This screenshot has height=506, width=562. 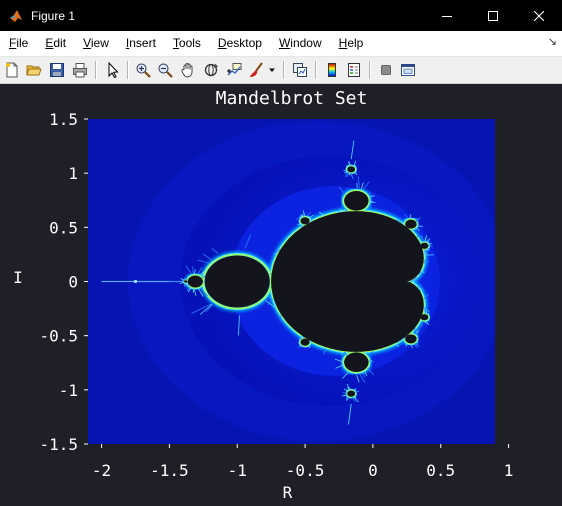 I want to click on chart-title: Mandelbrot Set, so click(x=292, y=98).